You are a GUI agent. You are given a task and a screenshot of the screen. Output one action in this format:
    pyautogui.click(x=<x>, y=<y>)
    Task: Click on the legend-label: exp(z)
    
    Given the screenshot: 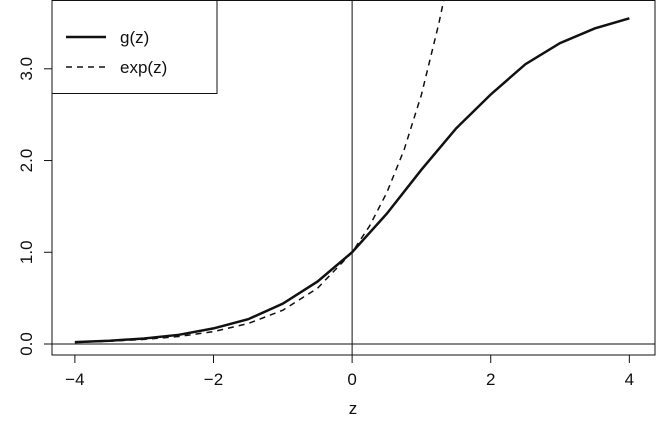 What is the action you would take?
    pyautogui.click(x=143, y=67)
    